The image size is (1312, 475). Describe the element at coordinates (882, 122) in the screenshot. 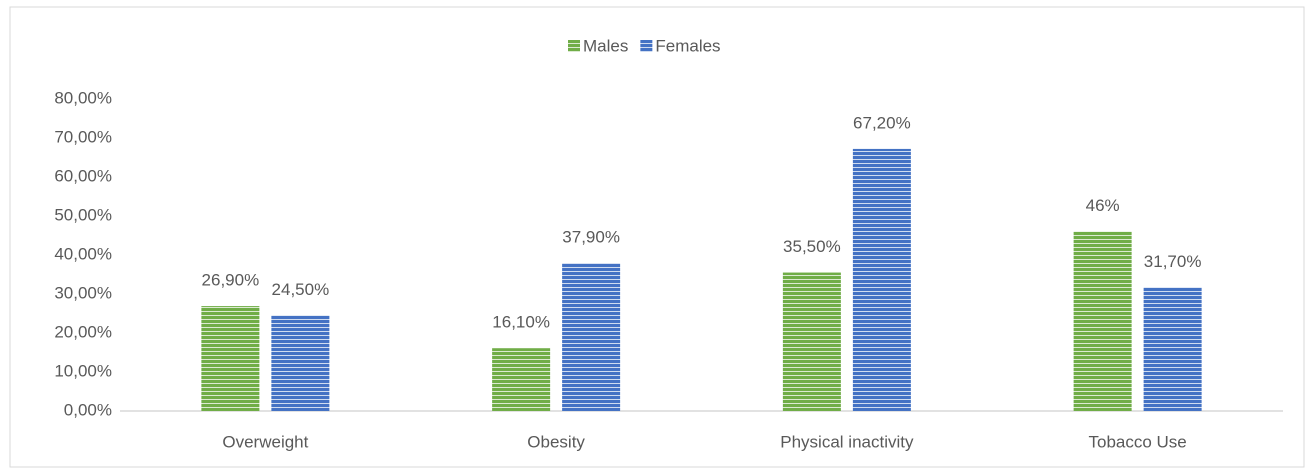

I see `data-label: 67,20%` at that location.